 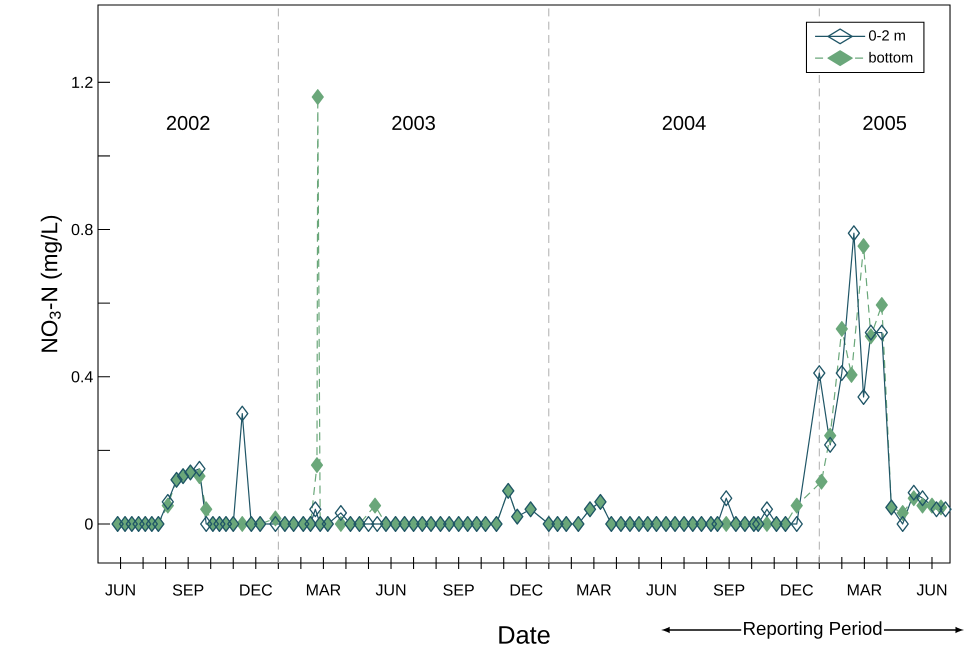 What do you see at coordinates (684, 123) in the screenshot?
I see `annotation: 2004` at bounding box center [684, 123].